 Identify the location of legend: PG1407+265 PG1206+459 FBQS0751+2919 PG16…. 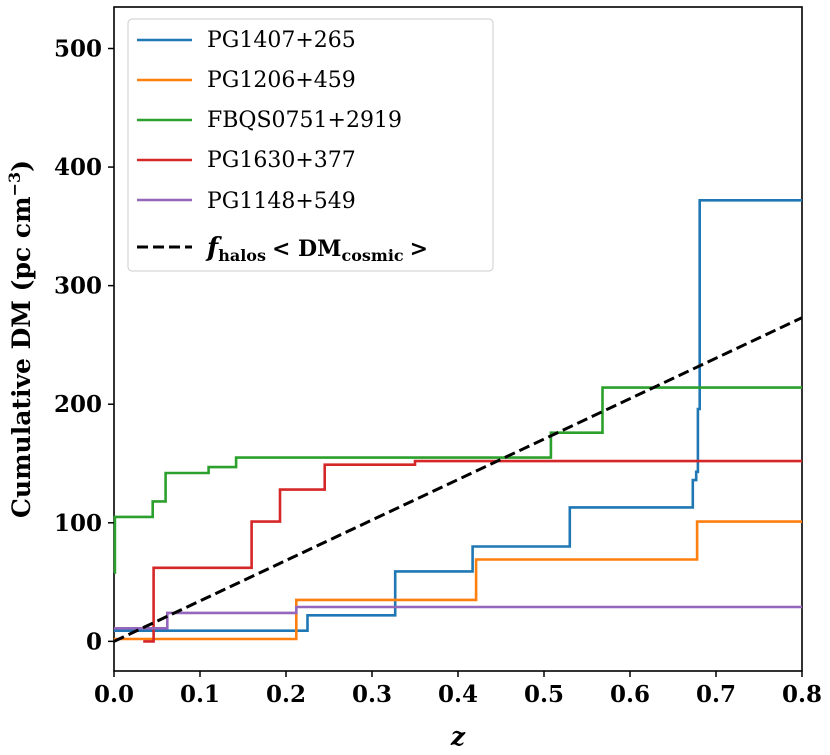
(310, 145).